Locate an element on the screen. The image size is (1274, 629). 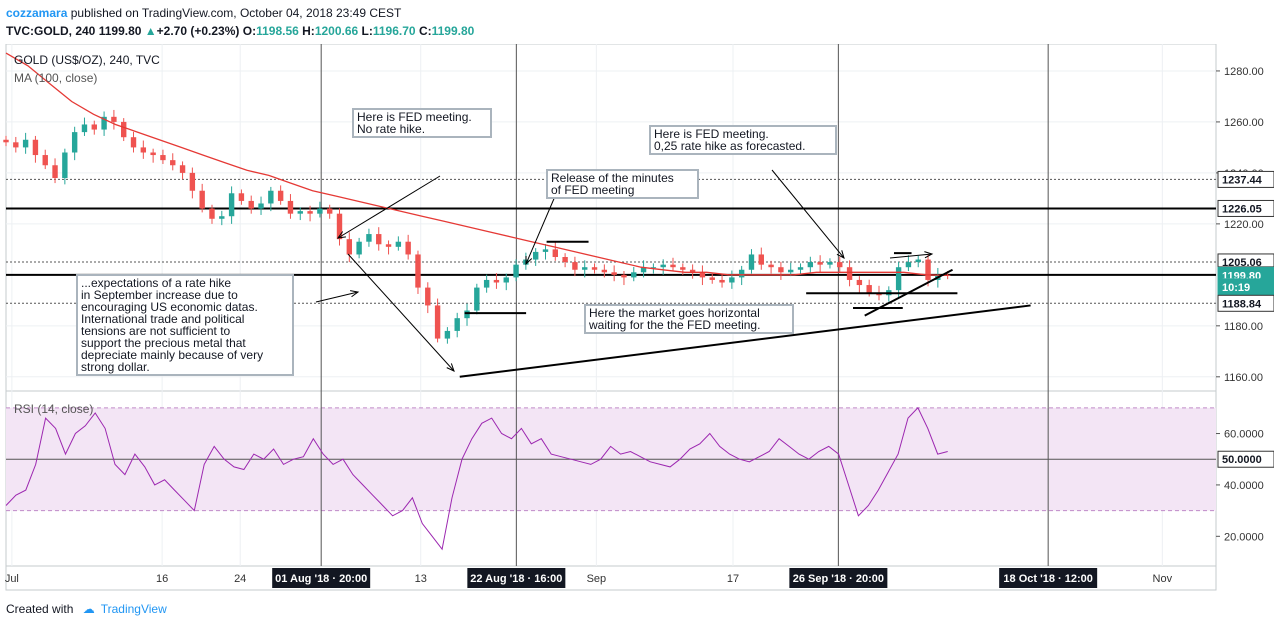
price-tick-label: 1220.00 is located at coordinates (1244, 225).